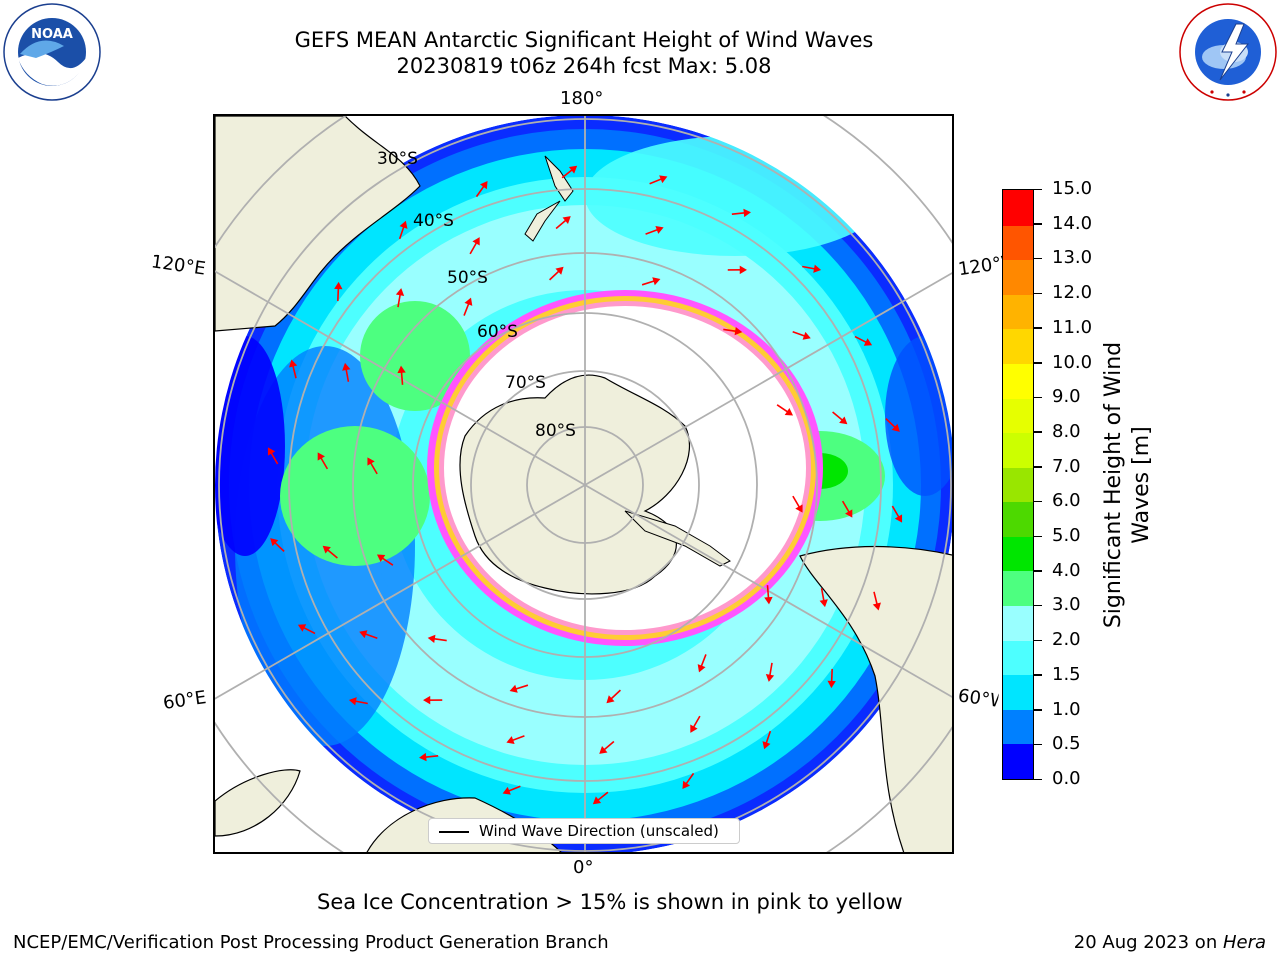 The height and width of the screenshot is (960, 1280). Describe the element at coordinates (454, 832) in the screenshot. I see `legend-line-swatch` at that location.